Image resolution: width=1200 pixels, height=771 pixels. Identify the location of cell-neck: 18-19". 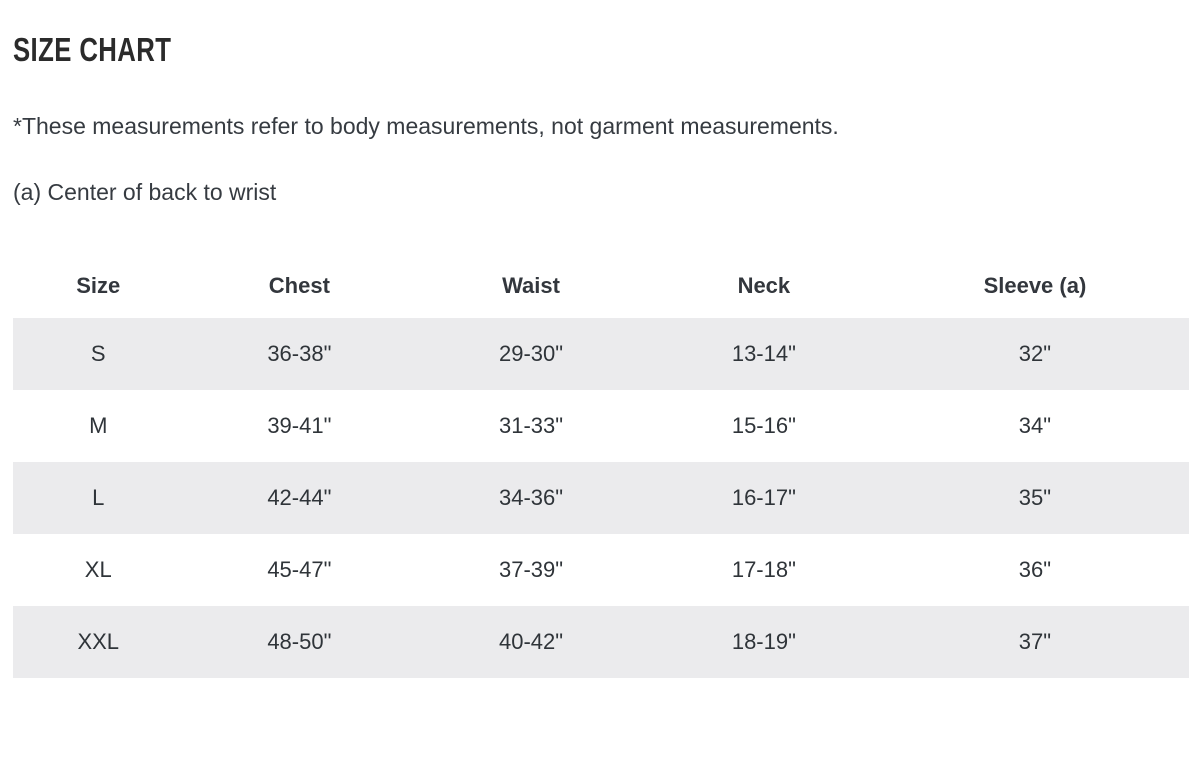
(763, 641).